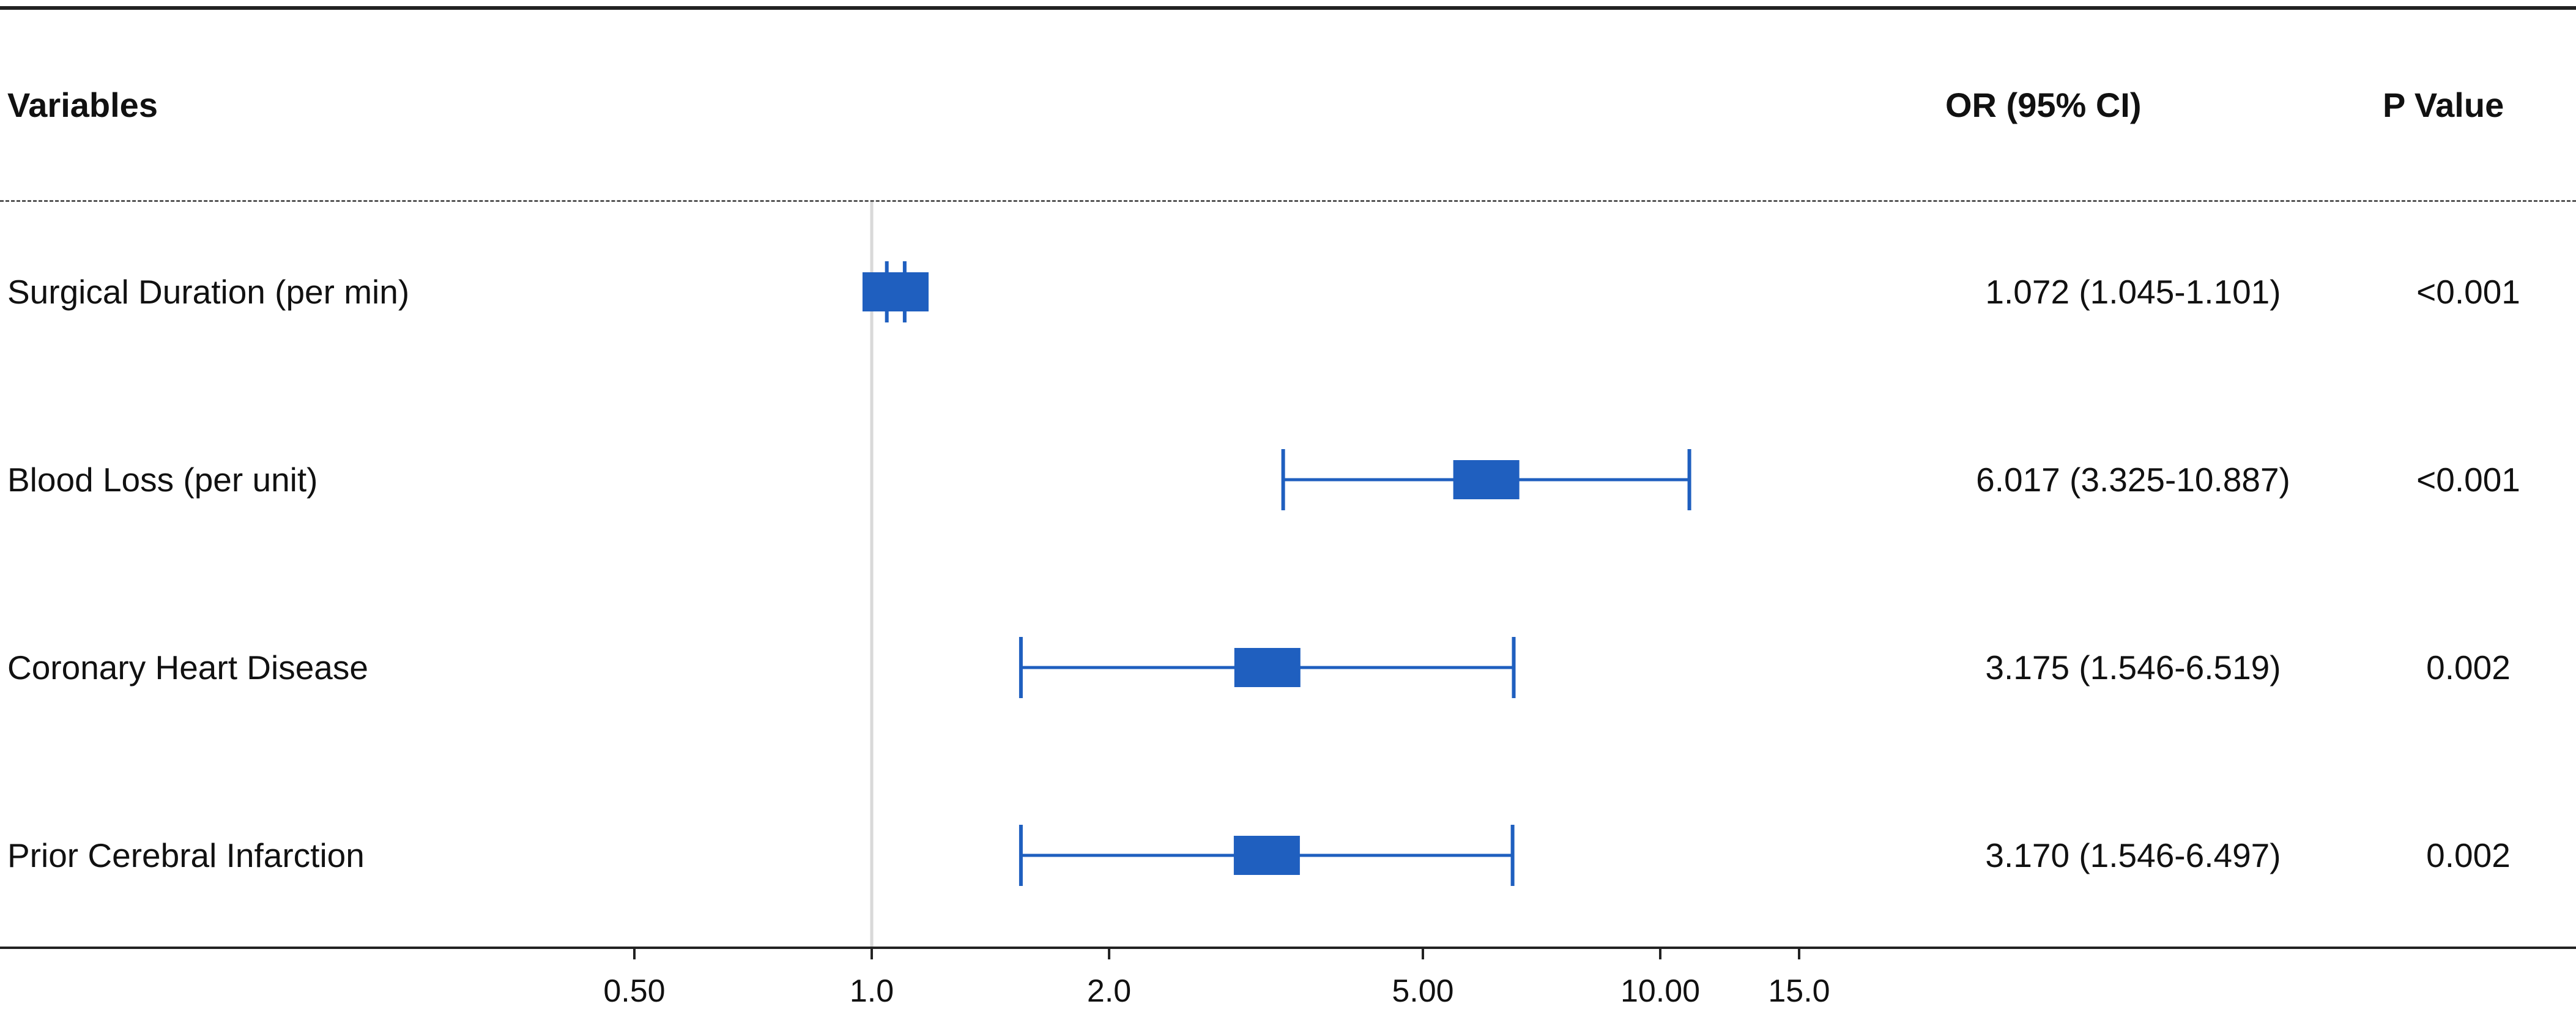 This screenshot has height=1012, width=2576. I want to click on x-tick-label-2: 2.0, so click(1109, 991).